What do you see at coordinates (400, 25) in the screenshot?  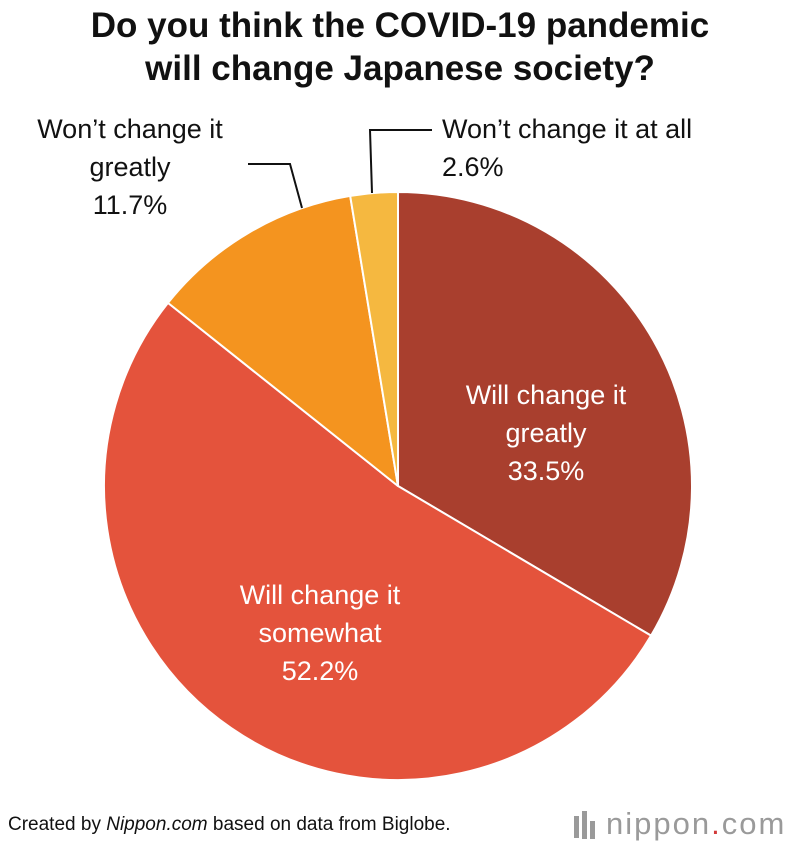 I see `chart-title-line-1: Do you think the COVID-19 pandemic` at bounding box center [400, 25].